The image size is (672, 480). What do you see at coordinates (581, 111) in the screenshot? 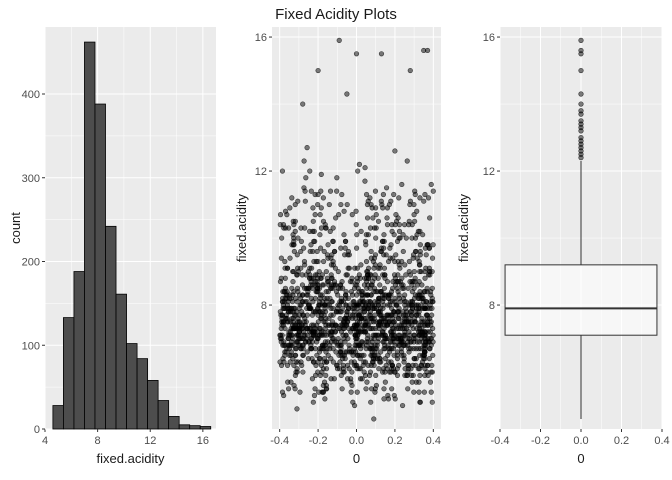
I see `outlier-point` at bounding box center [581, 111].